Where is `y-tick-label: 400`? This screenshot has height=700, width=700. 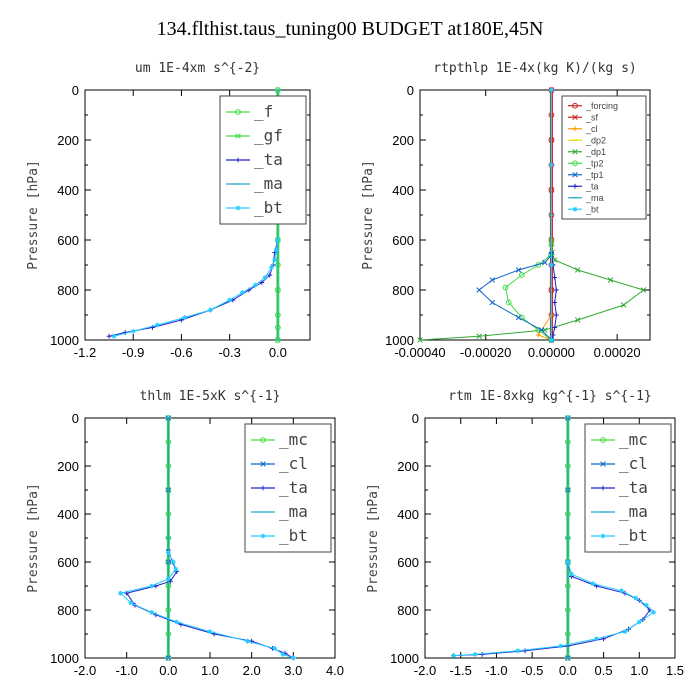
y-tick-label: 400 is located at coordinates (408, 514).